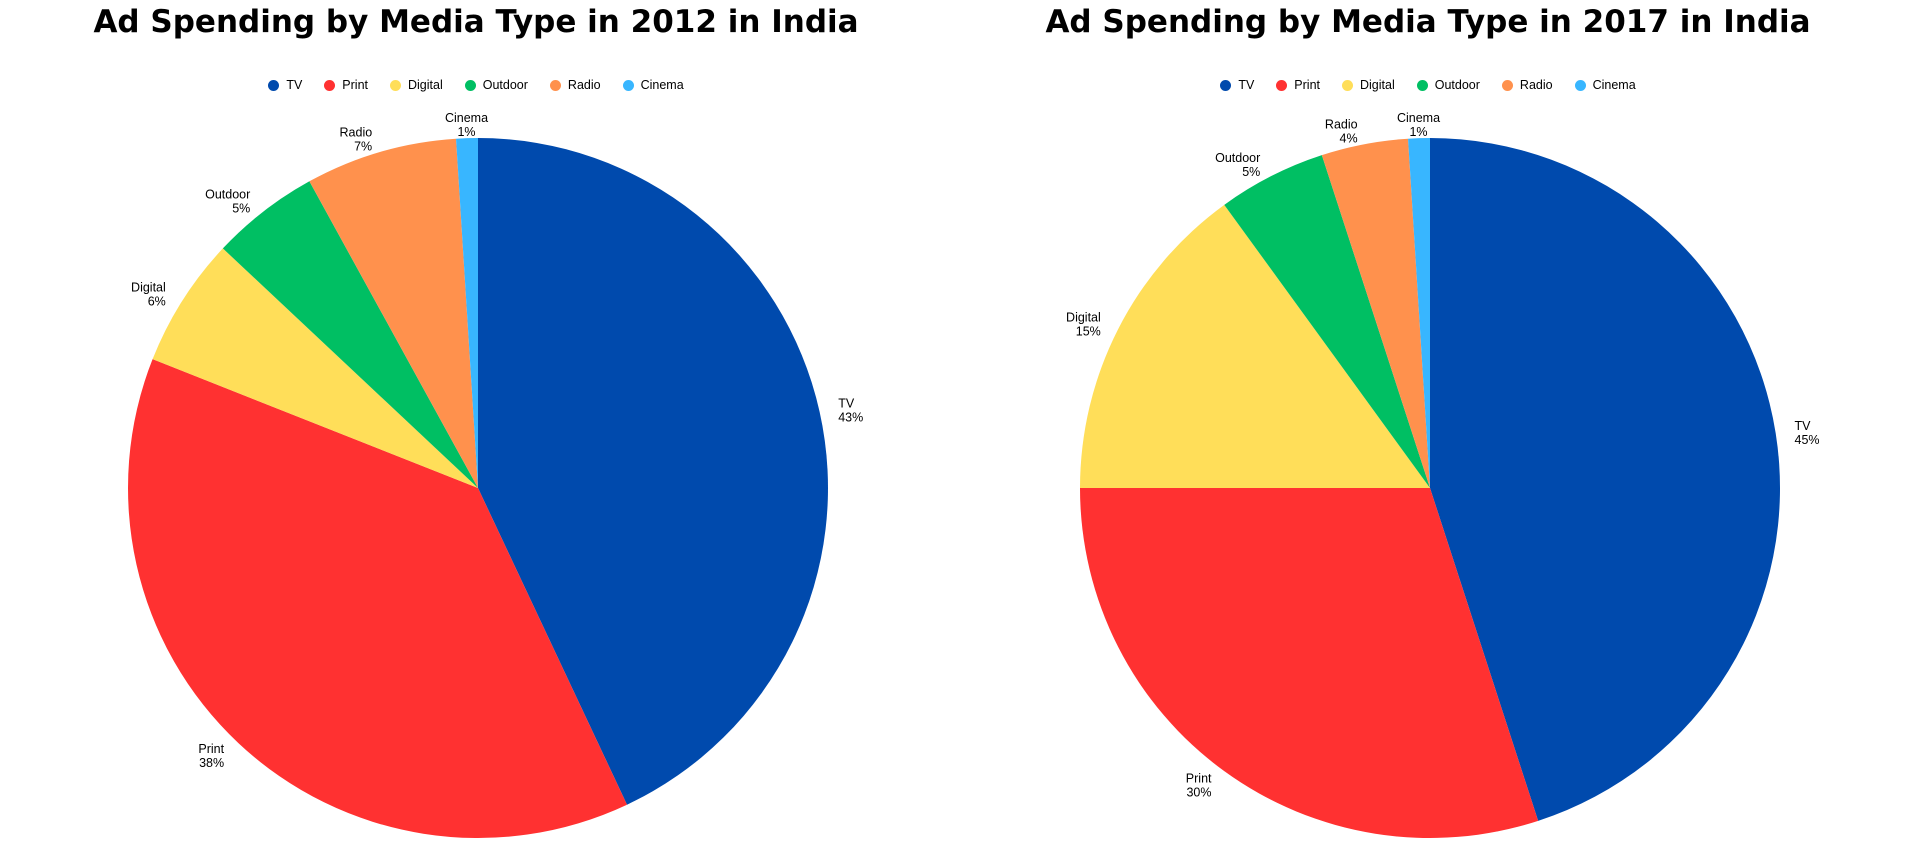 This screenshot has width=1905, height=861. Describe the element at coordinates (363, 147) in the screenshot. I see `slice-value: 7%` at that location.